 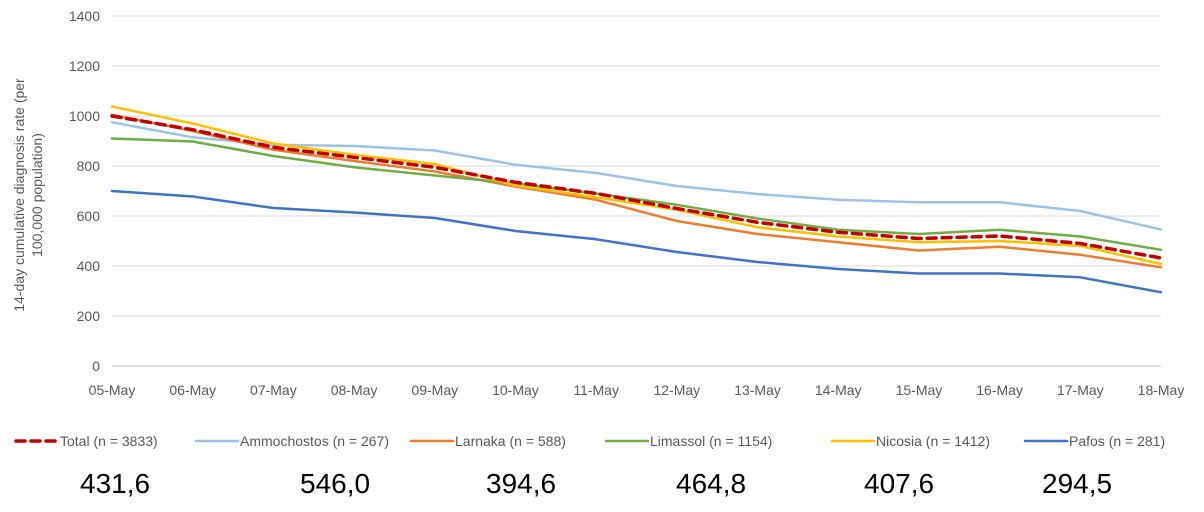 What do you see at coordinates (596, 390) in the screenshot?
I see `x-tick-label: 11-May` at bounding box center [596, 390].